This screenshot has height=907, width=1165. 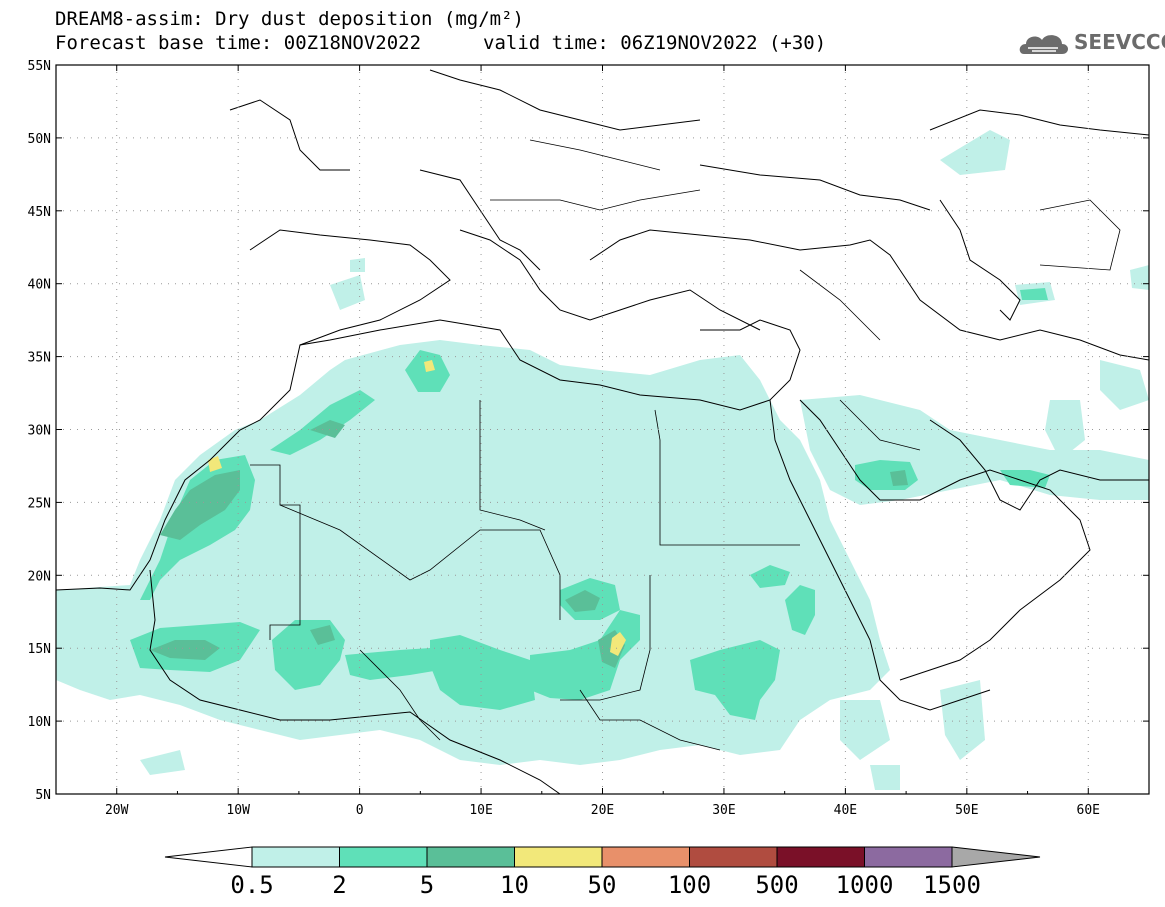 I want to click on colorbar, so click(x=602, y=857).